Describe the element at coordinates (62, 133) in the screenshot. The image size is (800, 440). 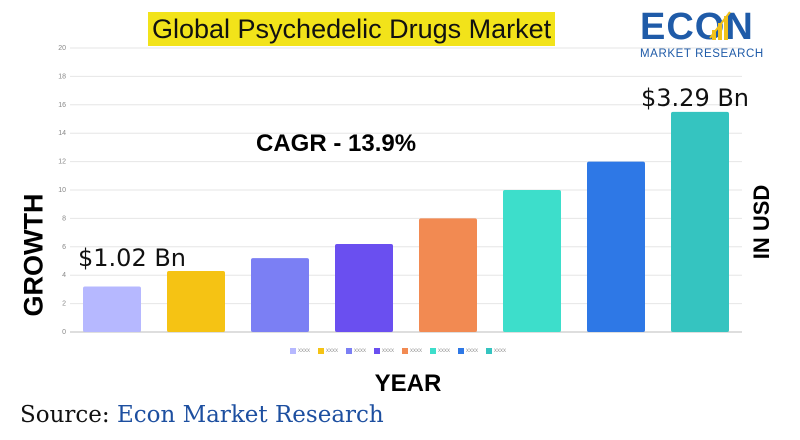
I see `y-tick-label: 14` at that location.